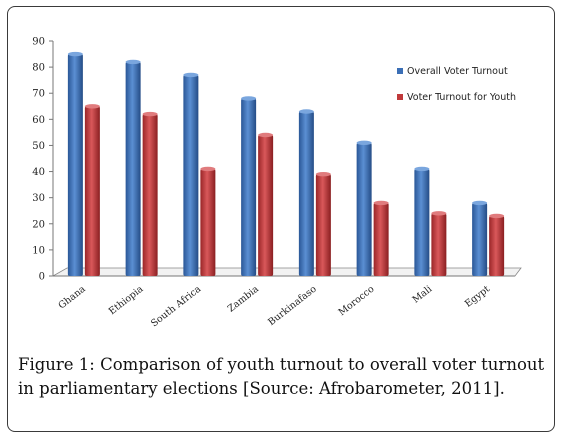 The image size is (562, 439). What do you see at coordinates (357, 301) in the screenshot?
I see `x-category-label: Morocco` at bounding box center [357, 301].